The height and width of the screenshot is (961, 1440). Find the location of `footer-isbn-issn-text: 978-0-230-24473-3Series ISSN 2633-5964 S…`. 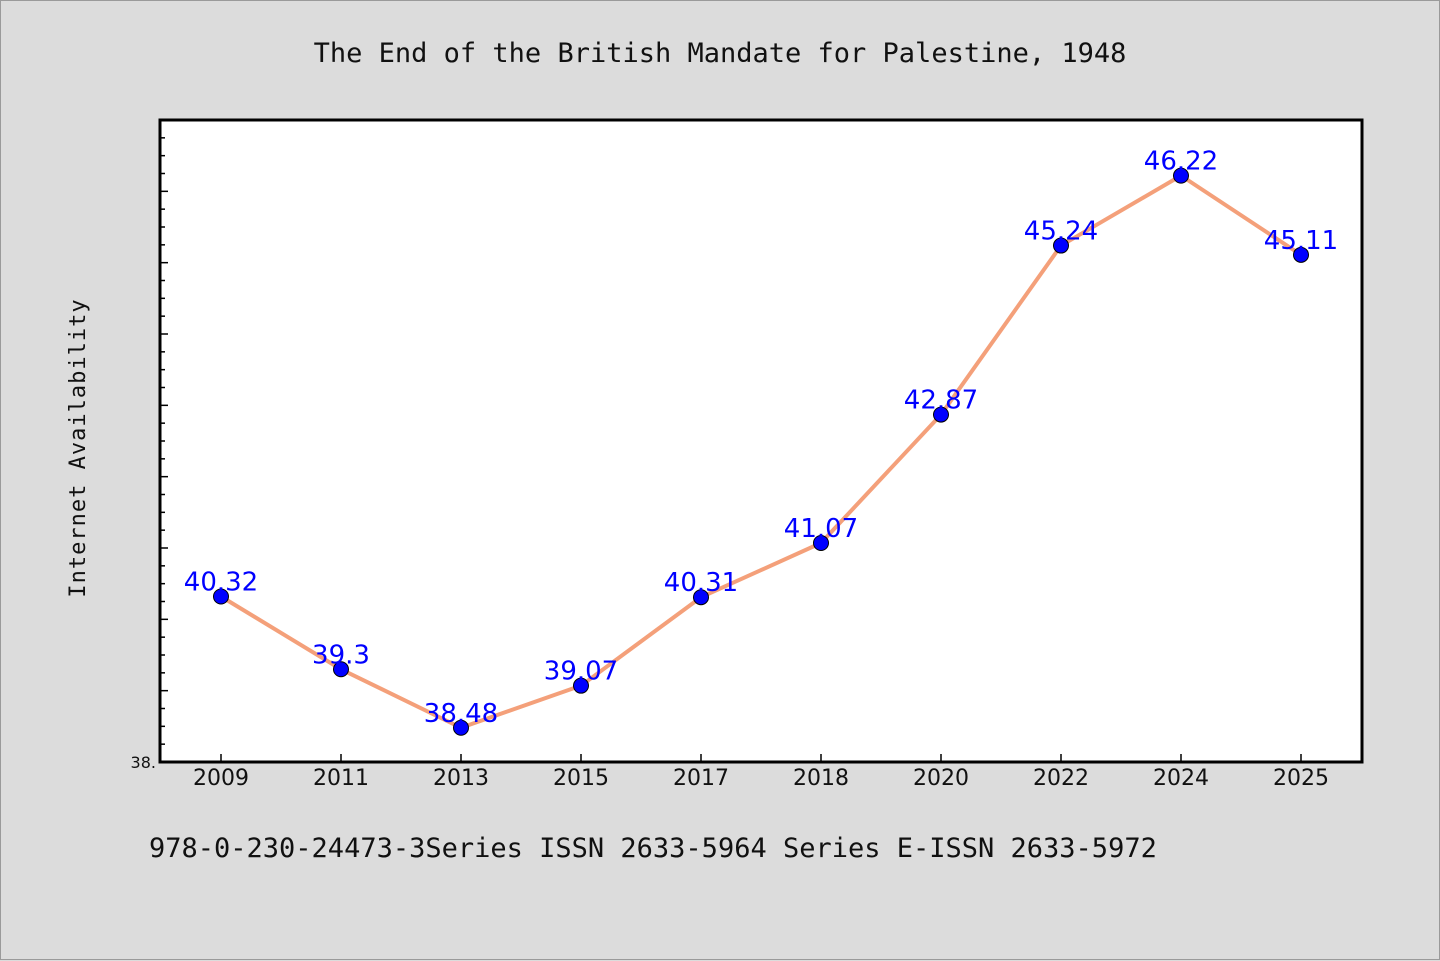

footer-isbn-issn-text: 978-0-230-24473-3Series ISSN 2633-5964 S… is located at coordinates (653, 848).